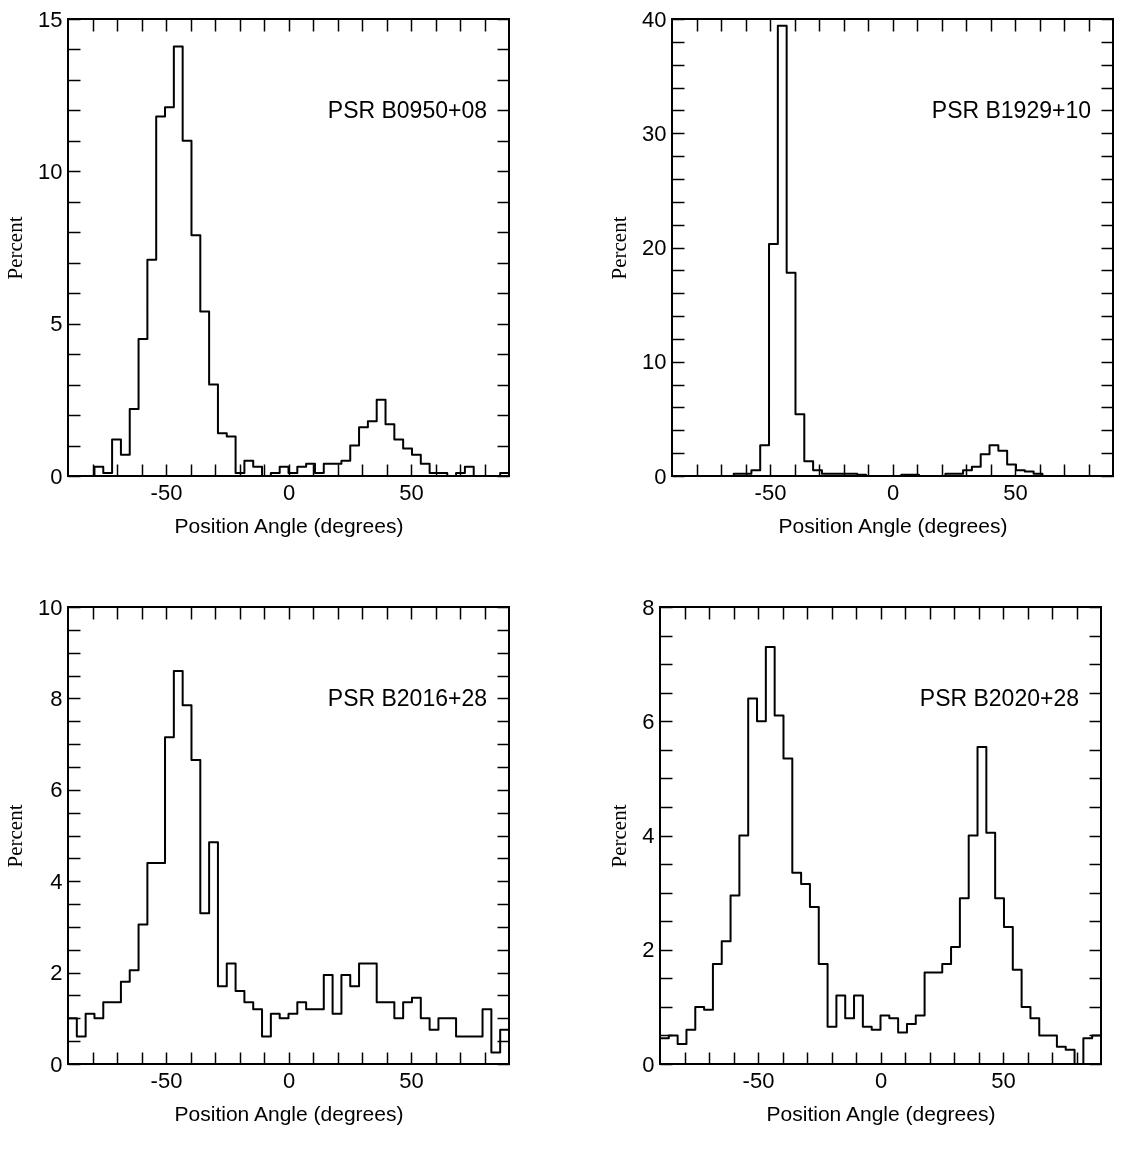 This screenshot has width=1140, height=1156. I want to click on annotation: PSR B0950+08, so click(407, 110).